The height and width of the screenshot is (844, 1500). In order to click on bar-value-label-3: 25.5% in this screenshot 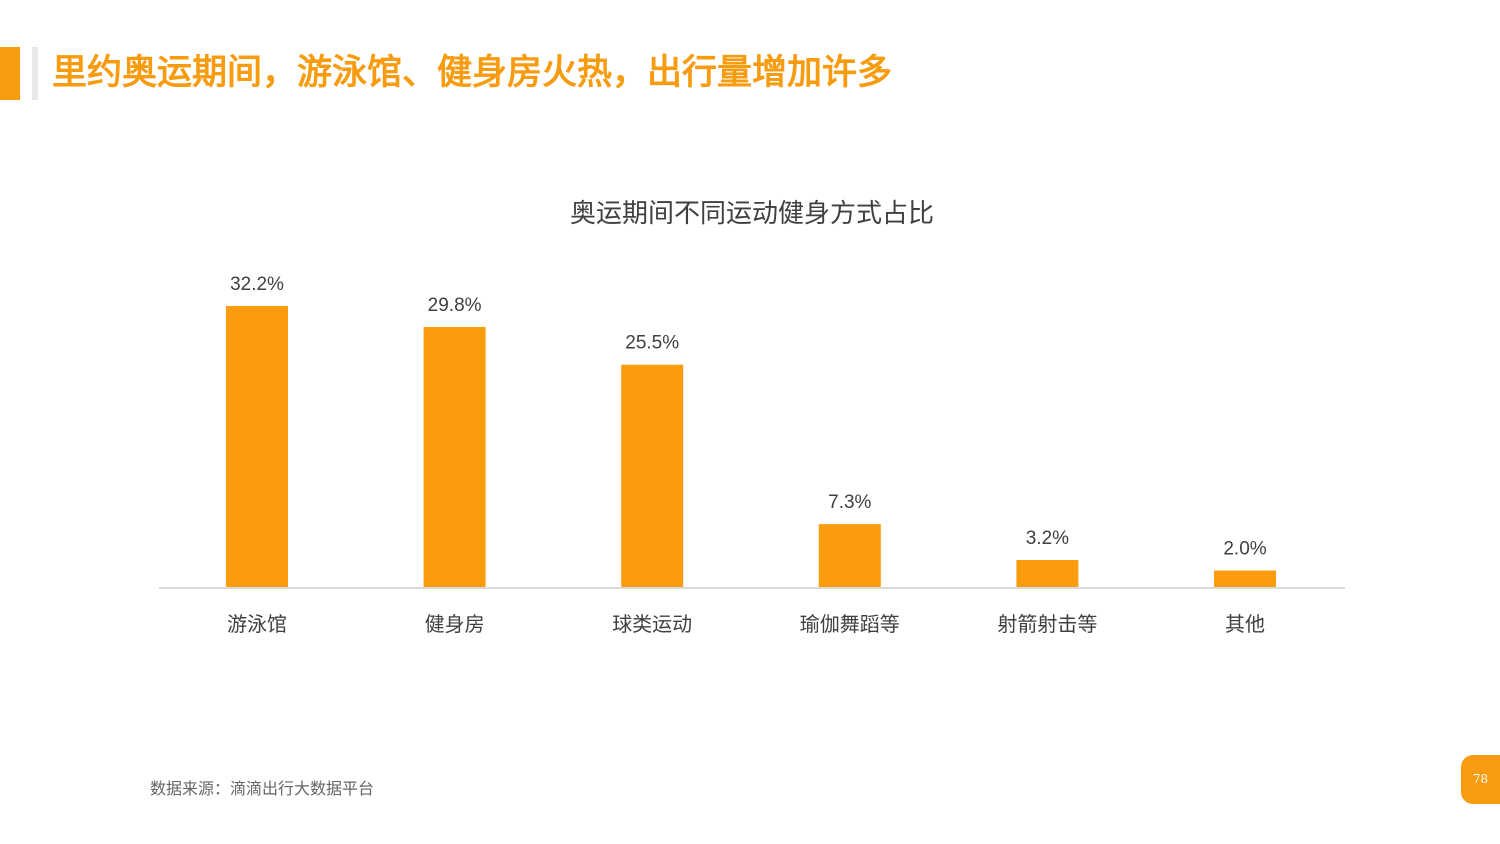, I will do `click(652, 343)`.